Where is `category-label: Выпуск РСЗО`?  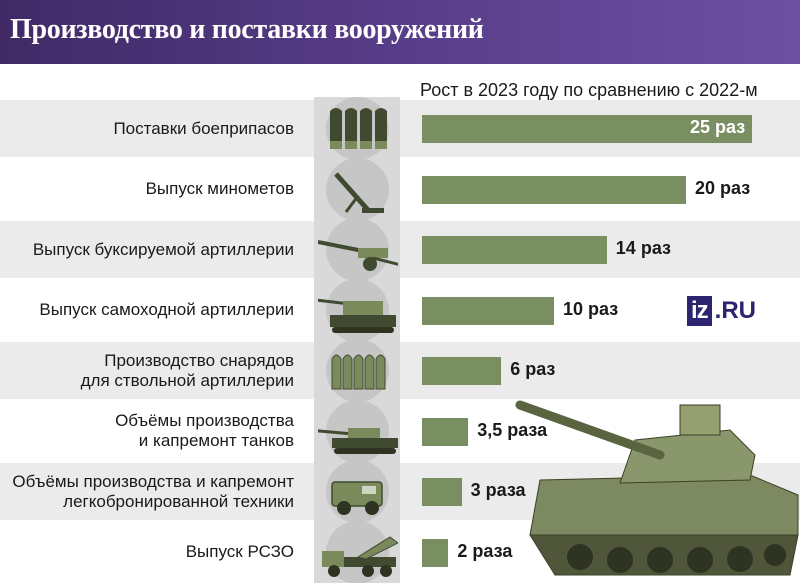
category-label: Выпуск РСЗО is located at coordinates (240, 552).